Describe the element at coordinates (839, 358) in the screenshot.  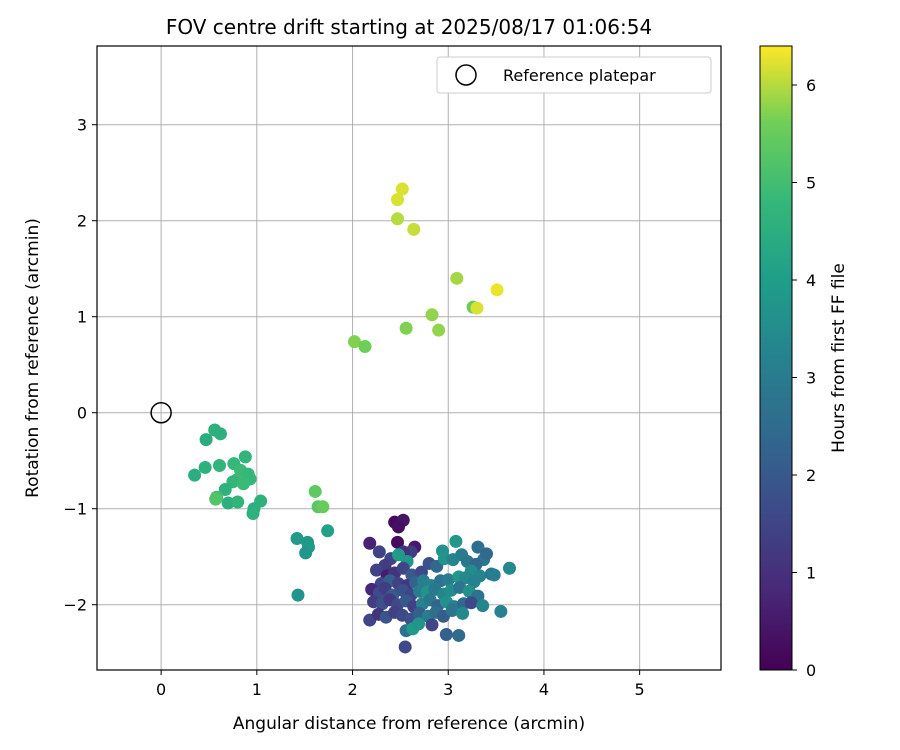
I see `colorbar-label: Hours from first FF file` at that location.